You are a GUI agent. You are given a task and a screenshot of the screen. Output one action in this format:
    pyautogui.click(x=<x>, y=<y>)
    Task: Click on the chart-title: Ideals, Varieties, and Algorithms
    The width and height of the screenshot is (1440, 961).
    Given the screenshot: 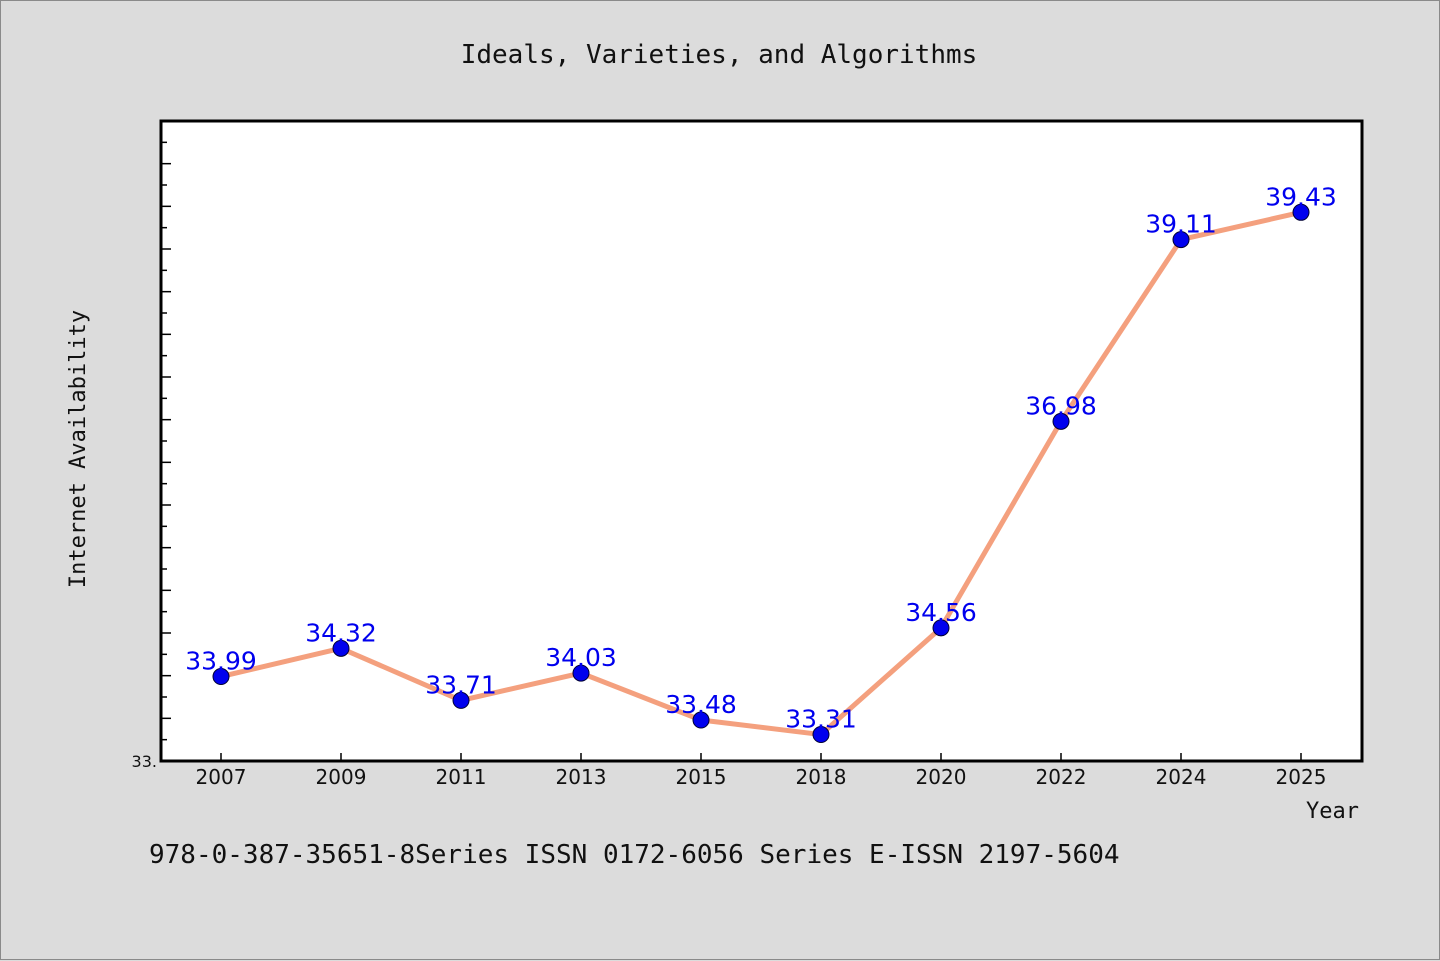 What is the action you would take?
    pyautogui.click(x=719, y=55)
    